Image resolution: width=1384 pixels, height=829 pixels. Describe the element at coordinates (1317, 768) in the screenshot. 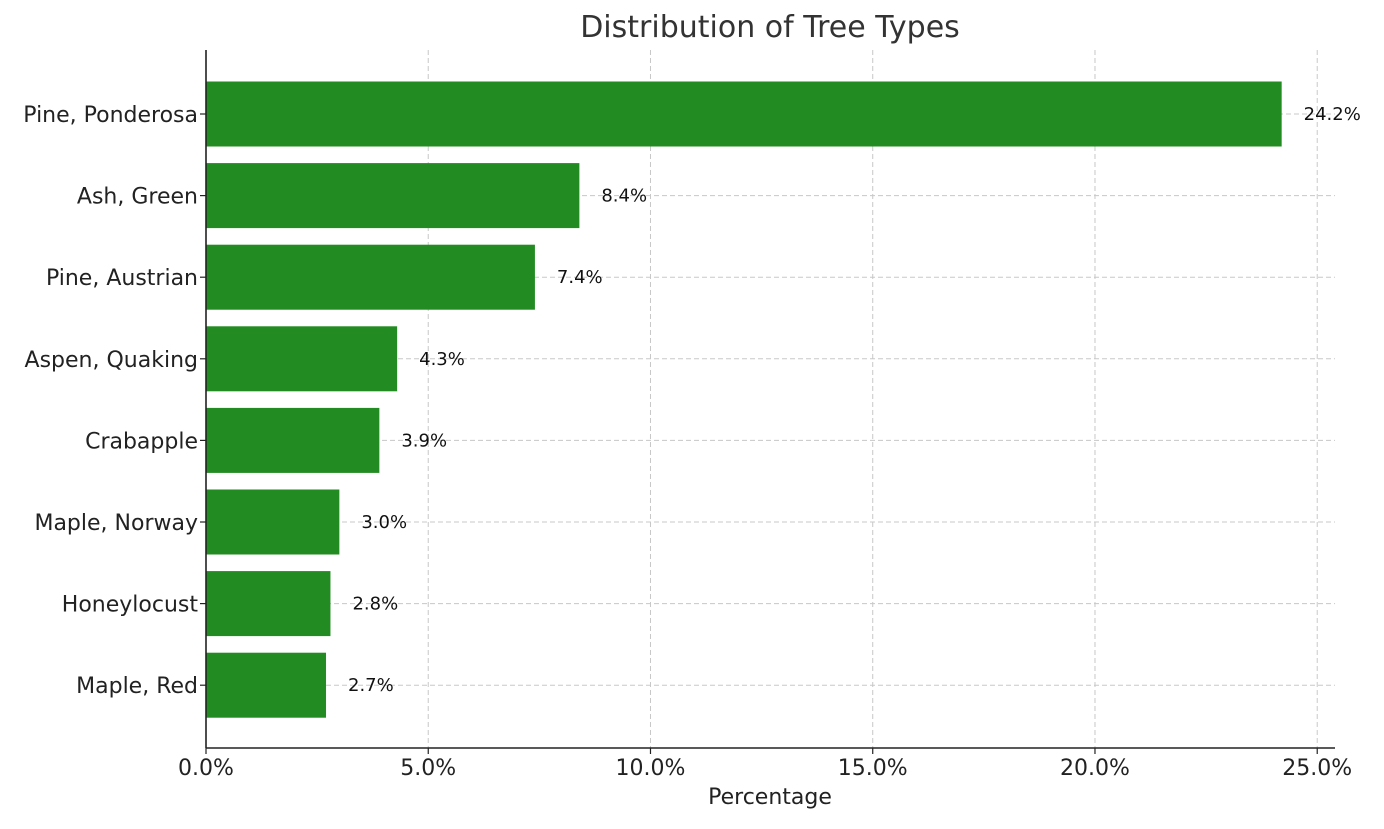

I see `x-tick-label: 25.0%` at that location.